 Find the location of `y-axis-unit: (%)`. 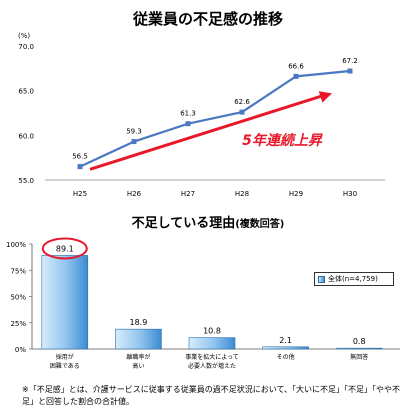

y-axis-unit: (%) is located at coordinates (24, 36).